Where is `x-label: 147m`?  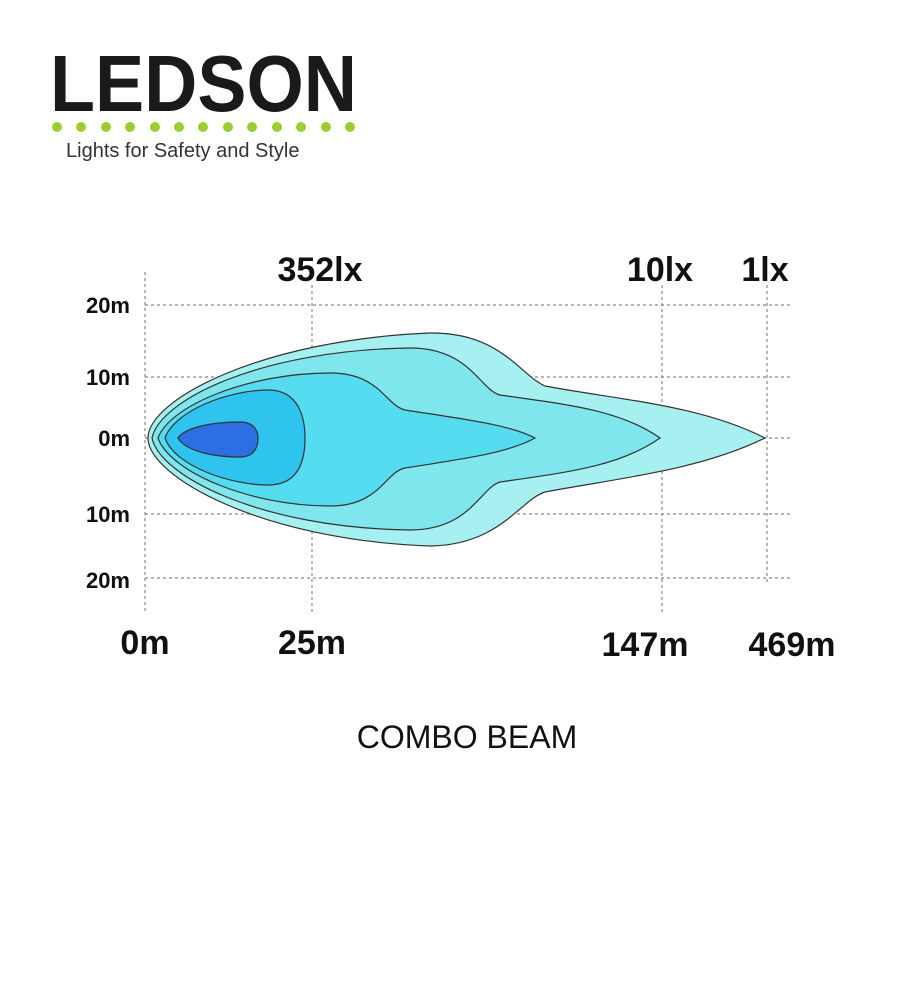 x-label: 147m is located at coordinates (645, 645).